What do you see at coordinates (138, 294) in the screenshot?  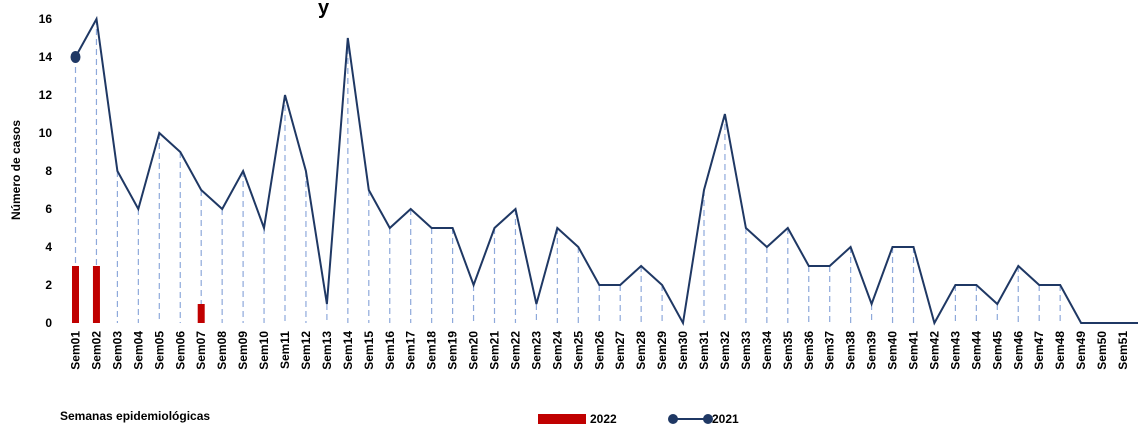 I see `bars-2022` at bounding box center [138, 294].